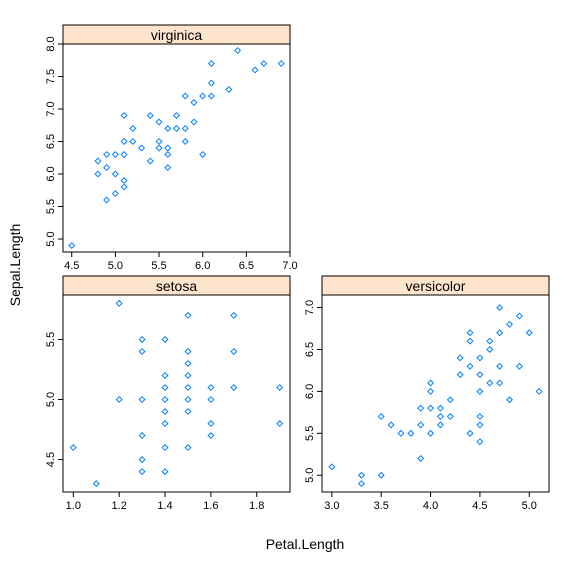 The height and width of the screenshot is (564, 565). I want to click on x-tick-label: 6.0, so click(202, 266).